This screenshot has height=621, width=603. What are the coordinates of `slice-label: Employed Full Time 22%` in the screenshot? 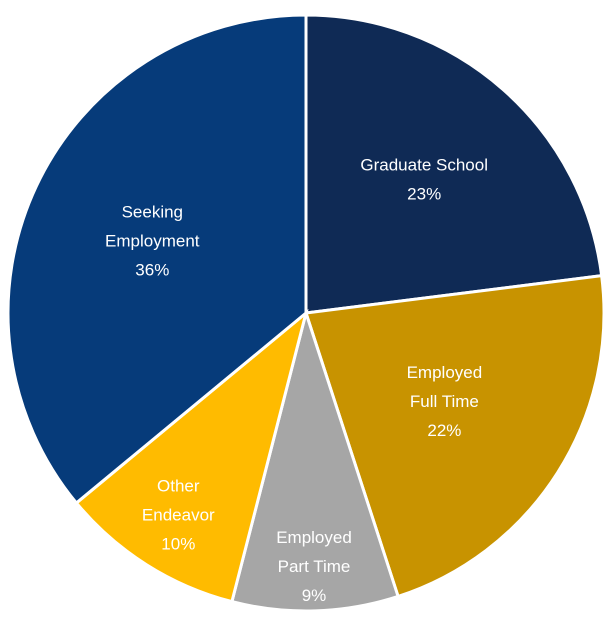 It's located at (445, 401).